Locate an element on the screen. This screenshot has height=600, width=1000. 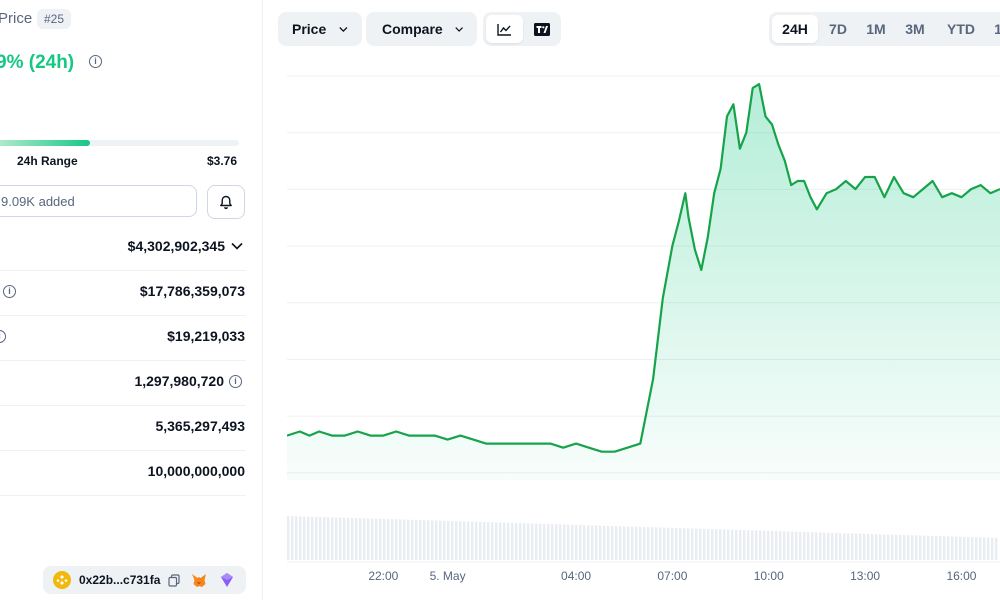
price-alert-button is located at coordinates (226, 202).